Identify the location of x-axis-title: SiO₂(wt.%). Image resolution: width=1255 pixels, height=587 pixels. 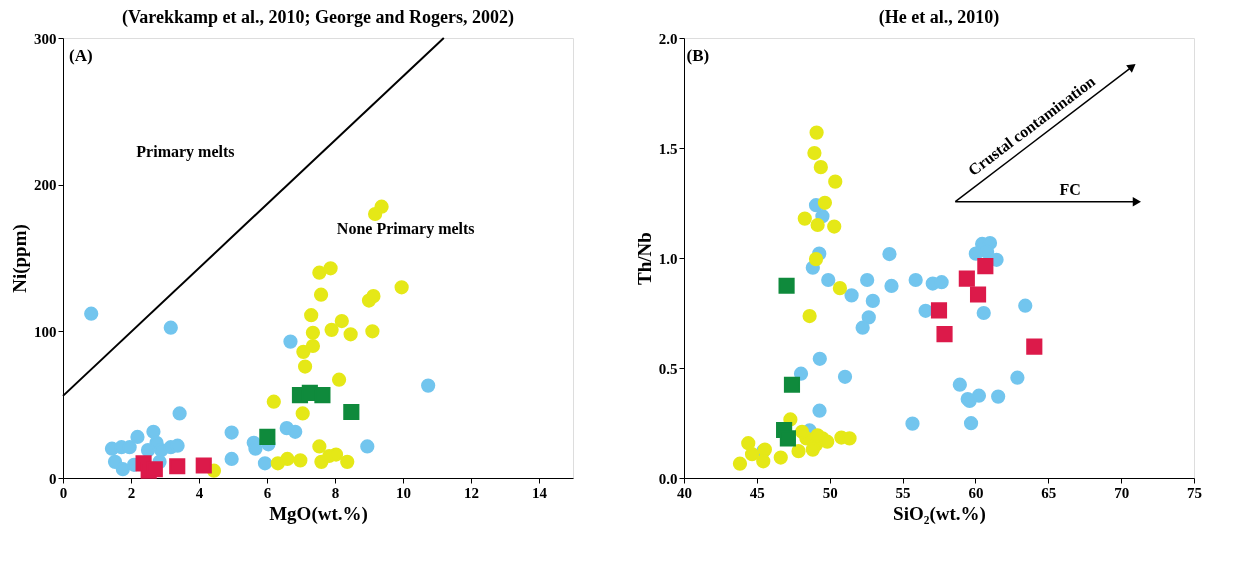
(939, 513).